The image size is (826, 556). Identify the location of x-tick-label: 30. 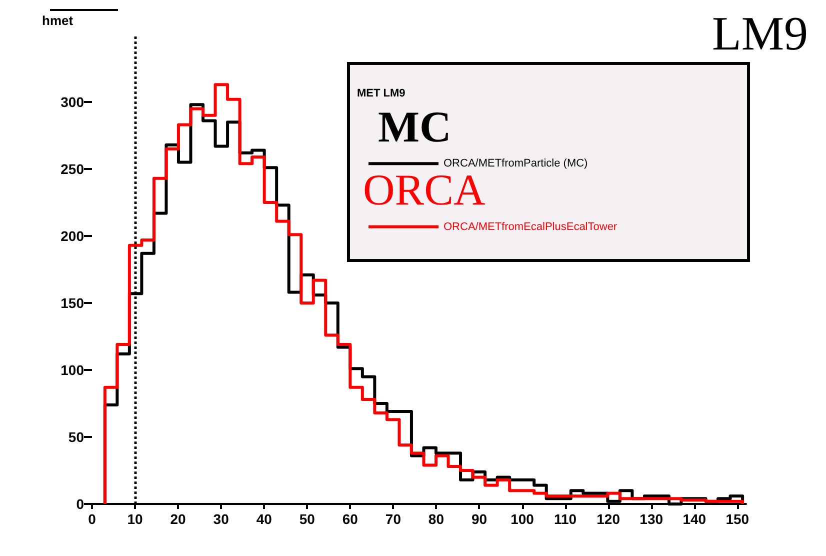
(221, 519).